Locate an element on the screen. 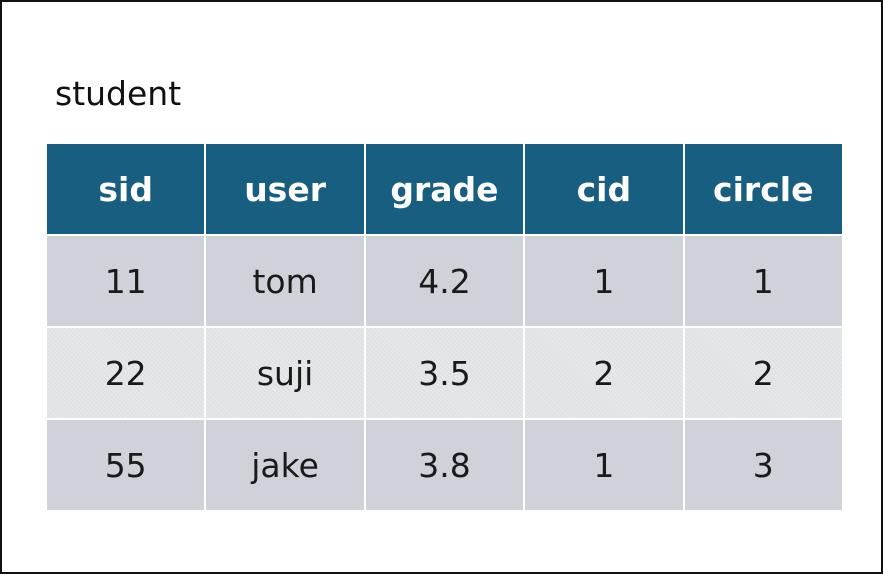 The width and height of the screenshot is (883, 574). column-header-grade: grade is located at coordinates (444, 189).